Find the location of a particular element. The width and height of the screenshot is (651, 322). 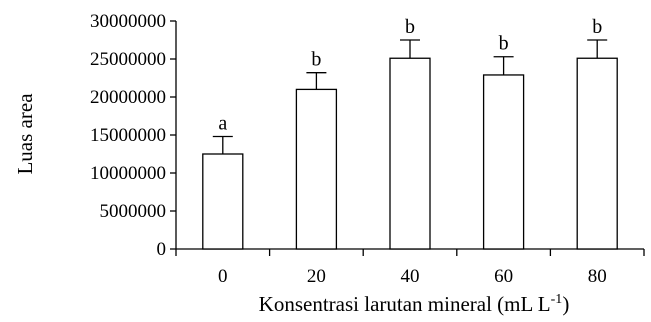

x-tick-label: 60 is located at coordinates (503, 276).